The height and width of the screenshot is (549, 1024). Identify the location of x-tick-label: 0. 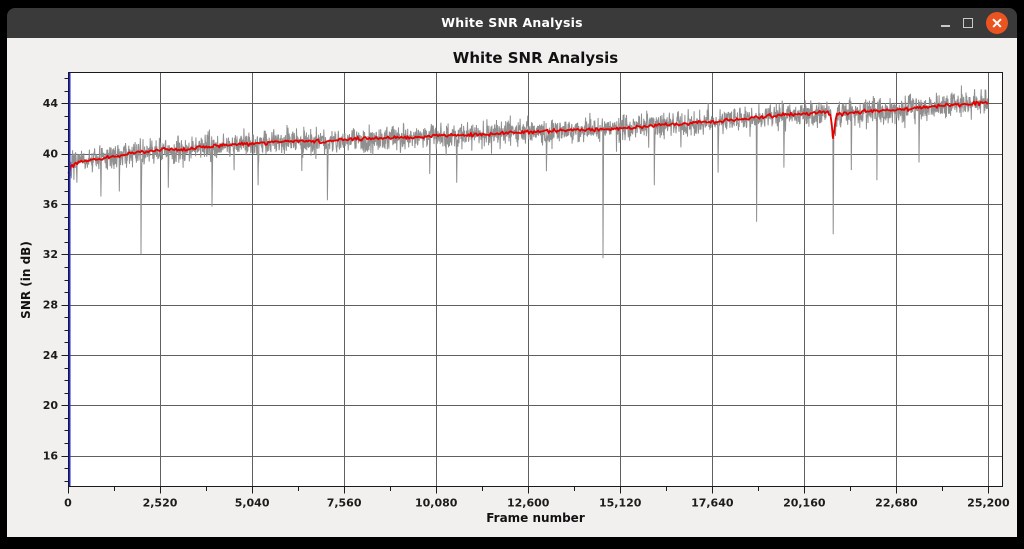
(68, 503).